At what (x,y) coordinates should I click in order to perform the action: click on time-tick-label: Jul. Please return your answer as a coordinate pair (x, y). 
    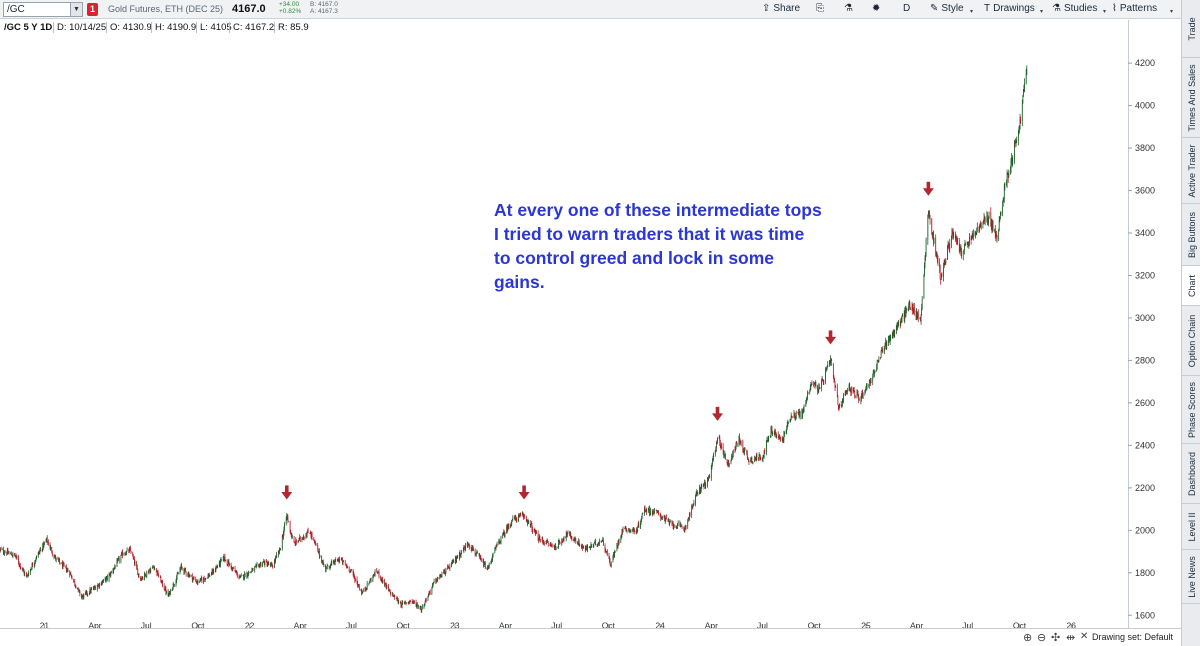
    Looking at the image, I should click on (556, 626).